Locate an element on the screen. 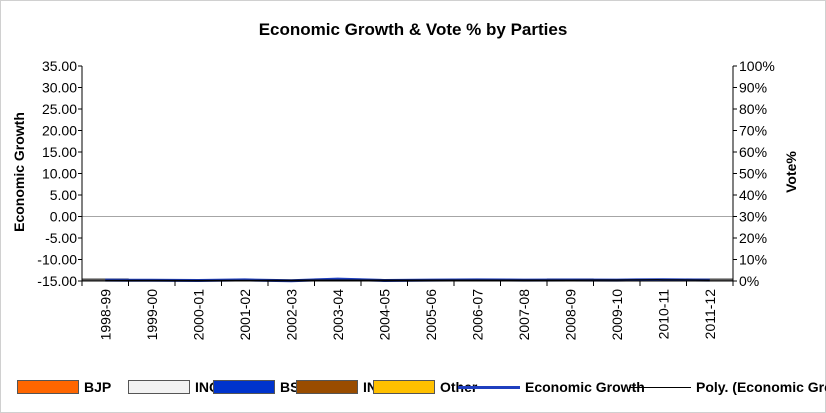 The height and width of the screenshot is (413, 826). x-tick-label: 2008-09 is located at coordinates (570, 315).